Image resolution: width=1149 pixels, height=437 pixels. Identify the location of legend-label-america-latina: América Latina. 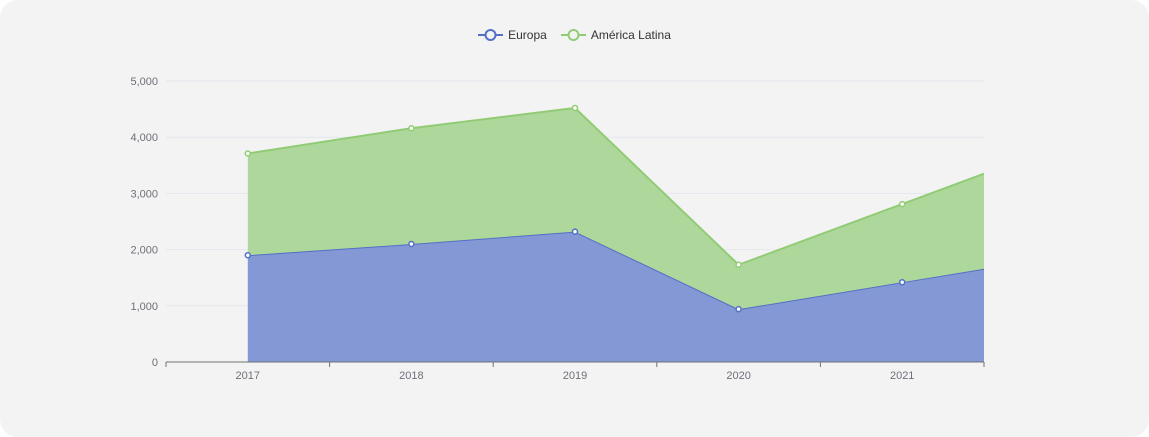
(630, 35).